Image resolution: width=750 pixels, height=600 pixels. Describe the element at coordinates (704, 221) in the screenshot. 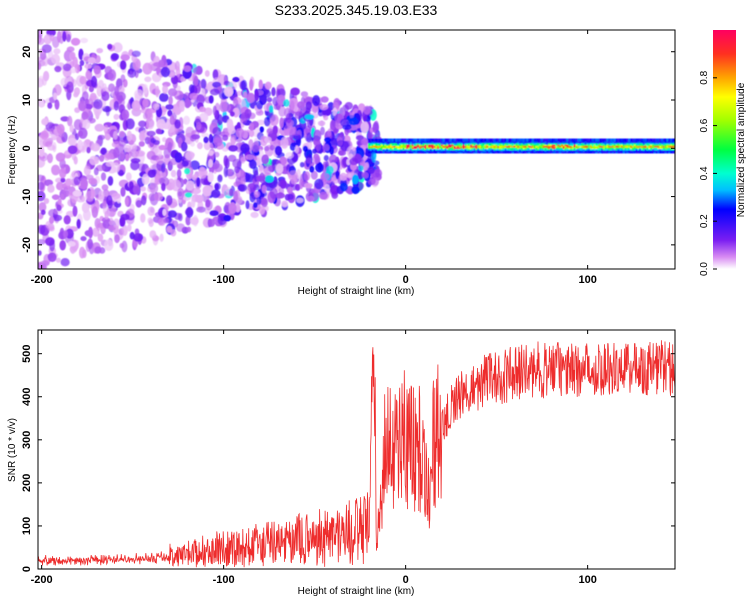

I see `colorbar-tick-label: 0.2` at that location.